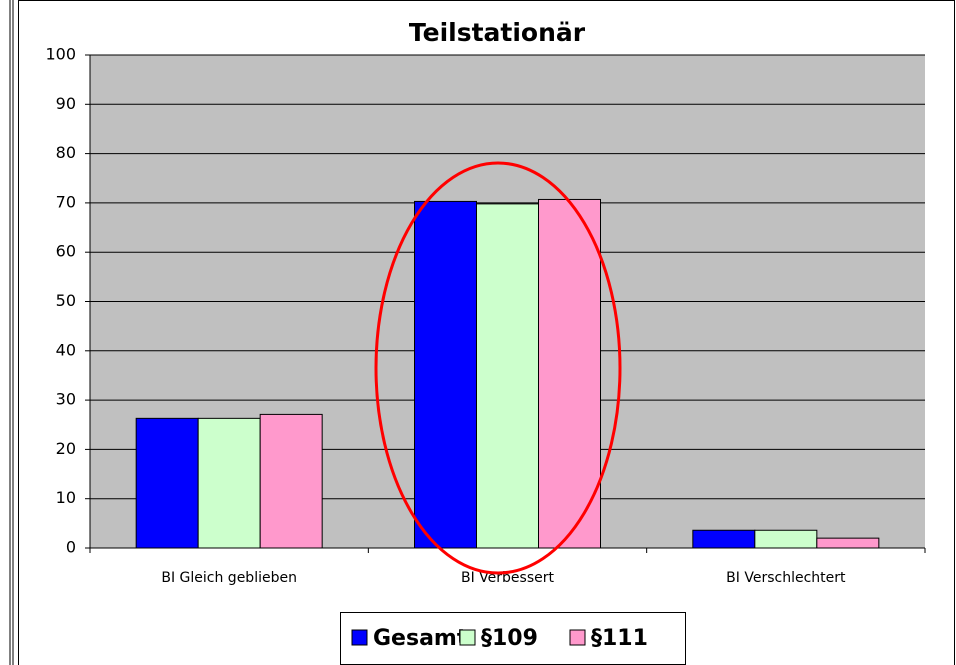 Image resolution: width=956 pixels, height=665 pixels. I want to click on y-tick-label: 0, so click(71, 547).